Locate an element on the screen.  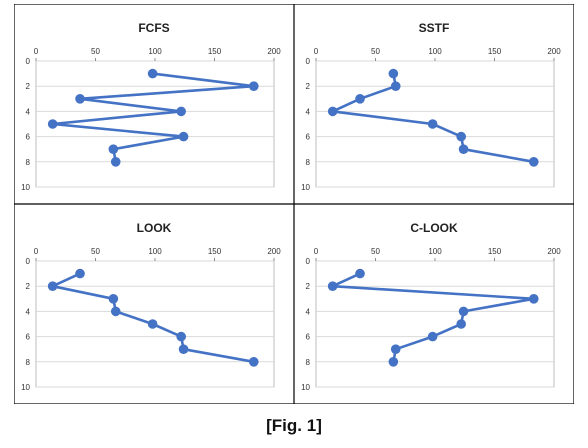
chart-title: LOOK is located at coordinates (154, 228).